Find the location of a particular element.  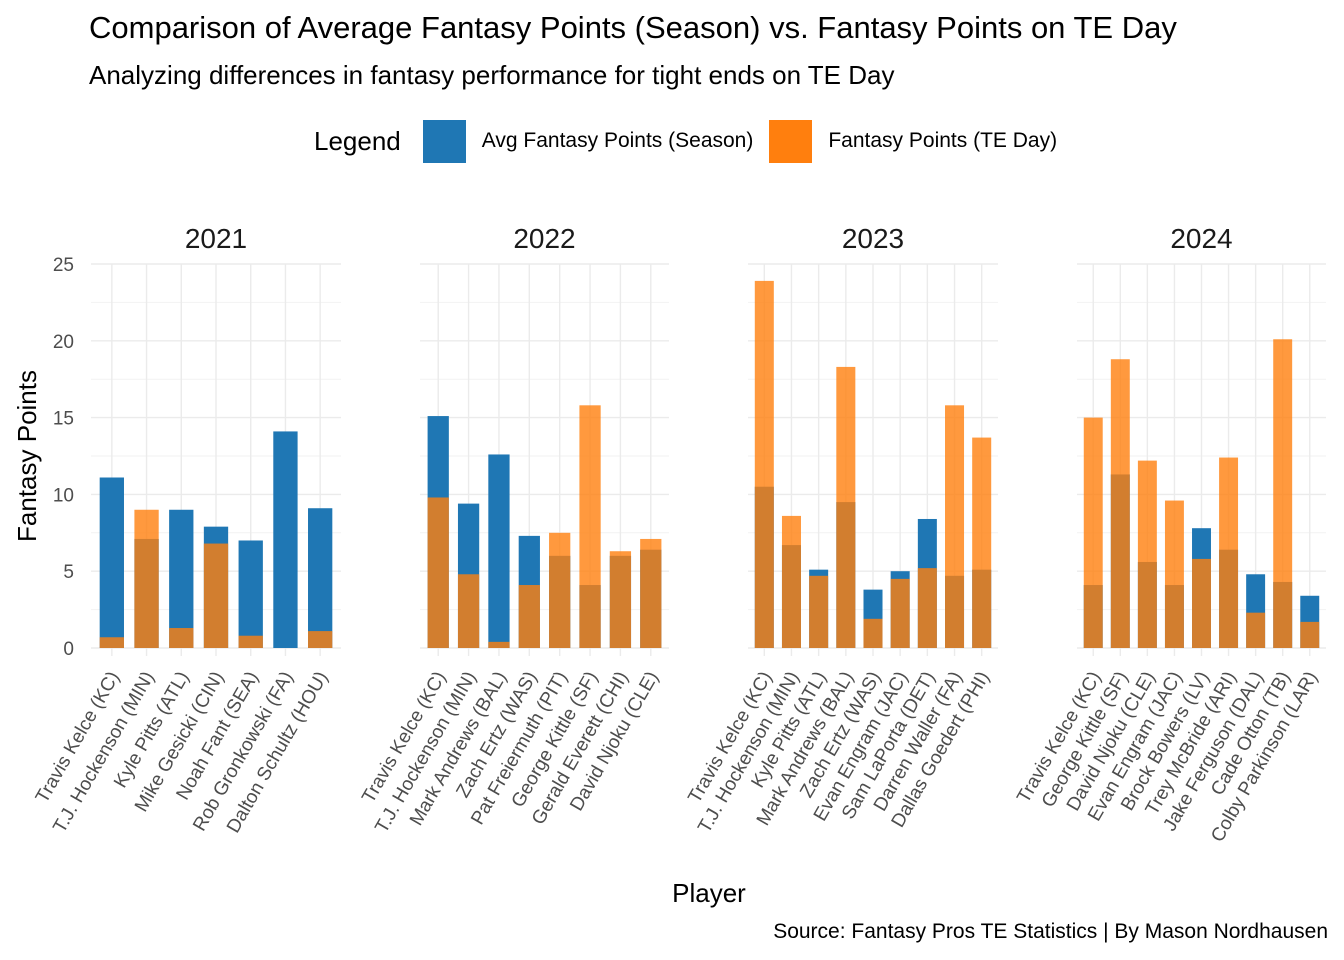

y-tick-label: 0 is located at coordinates (68, 649).